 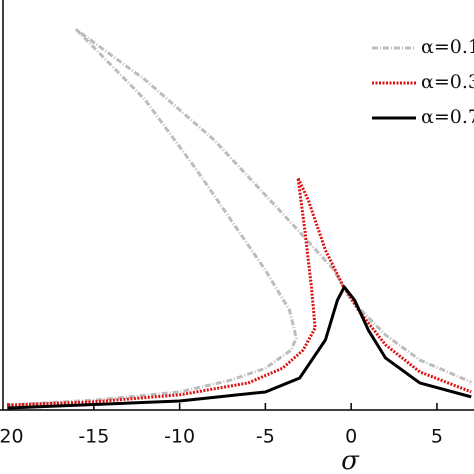 I want to click on x-tick-label: -10, so click(x=179, y=437).